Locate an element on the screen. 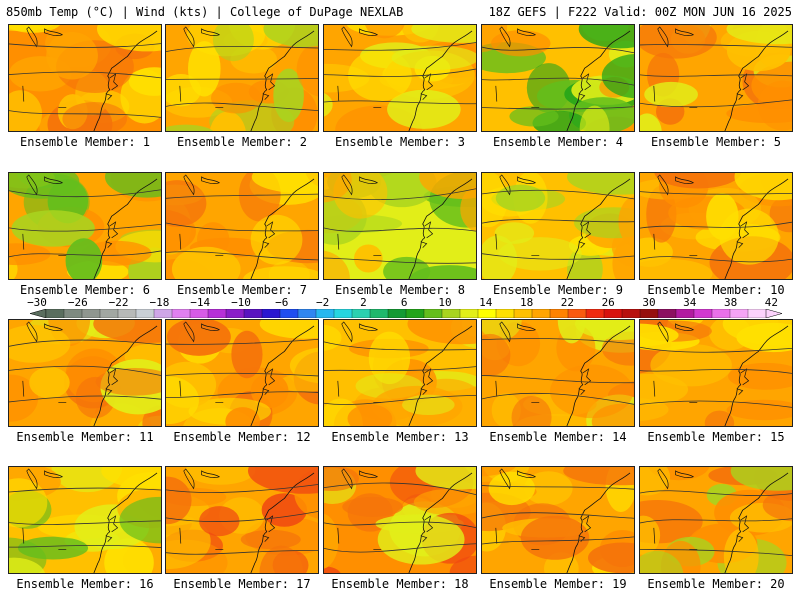 This screenshot has width=800, height=600. ensemble-member-label: Ensemble Member: 14 is located at coordinates (558, 437).